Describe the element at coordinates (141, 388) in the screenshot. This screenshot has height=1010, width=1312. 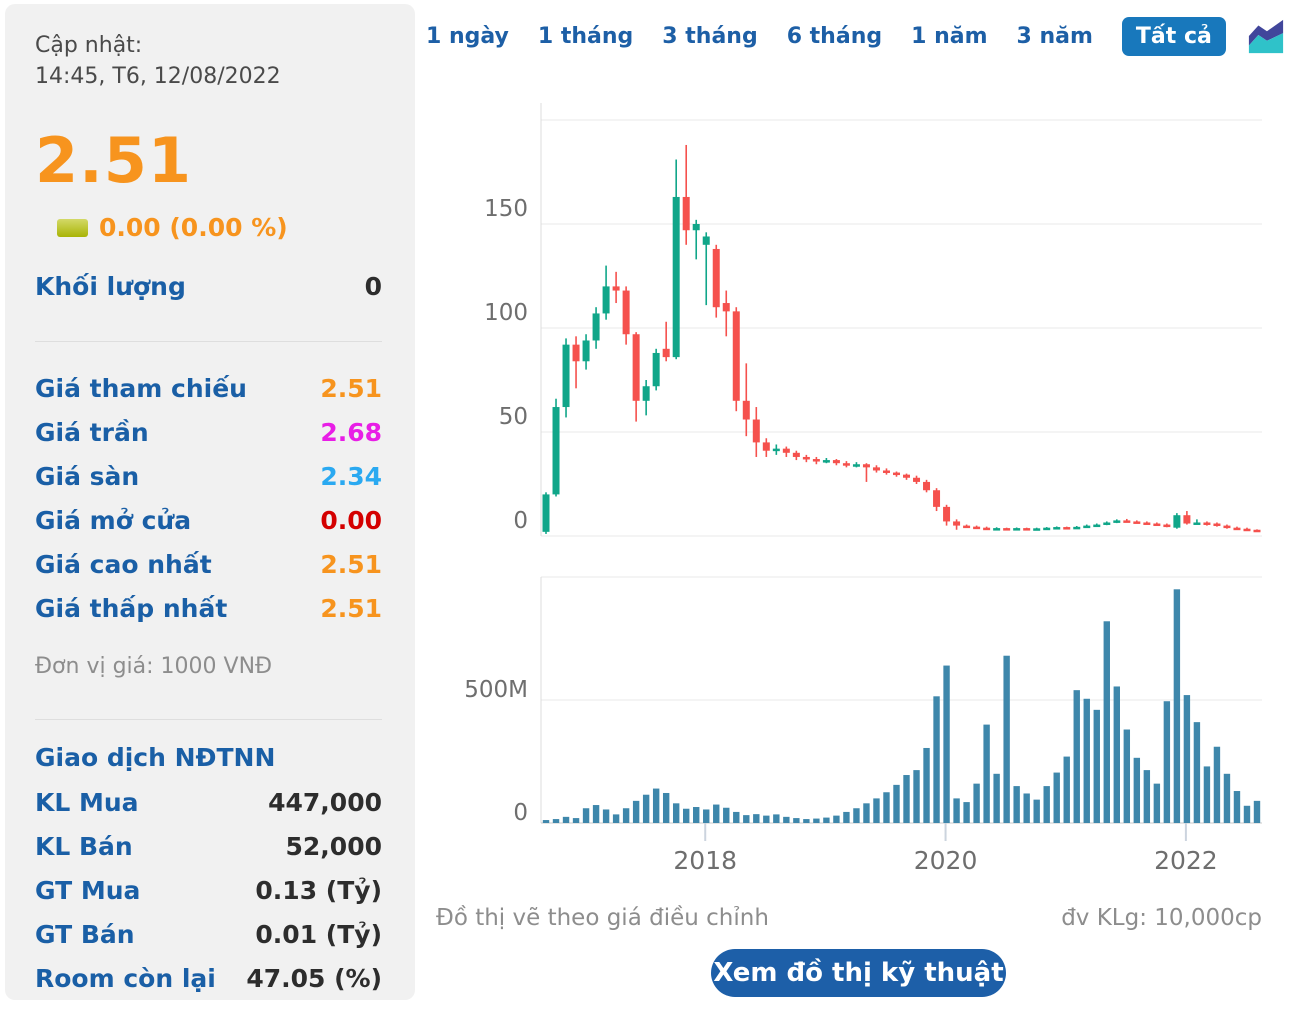
I see `row-label: Giá tham chiếu` at that location.